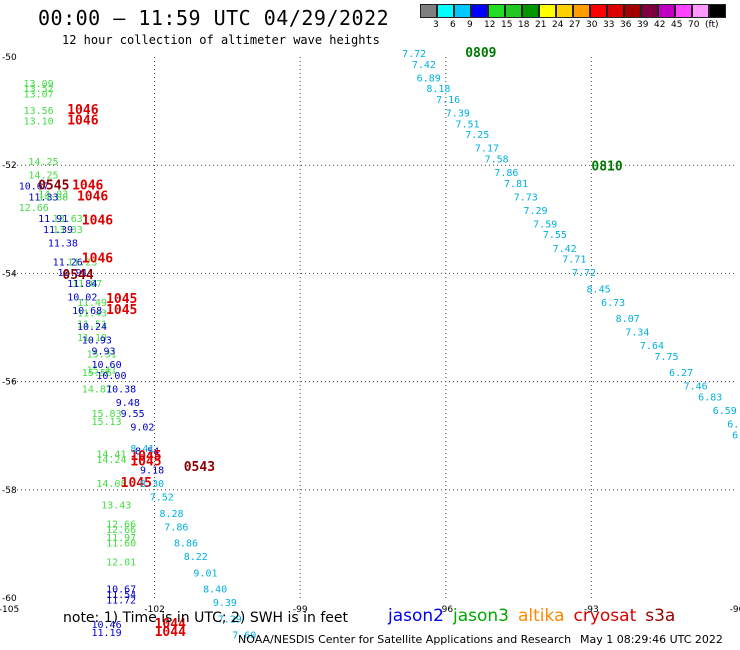  I want to click on data-point-label: 7.55, so click(555, 235).